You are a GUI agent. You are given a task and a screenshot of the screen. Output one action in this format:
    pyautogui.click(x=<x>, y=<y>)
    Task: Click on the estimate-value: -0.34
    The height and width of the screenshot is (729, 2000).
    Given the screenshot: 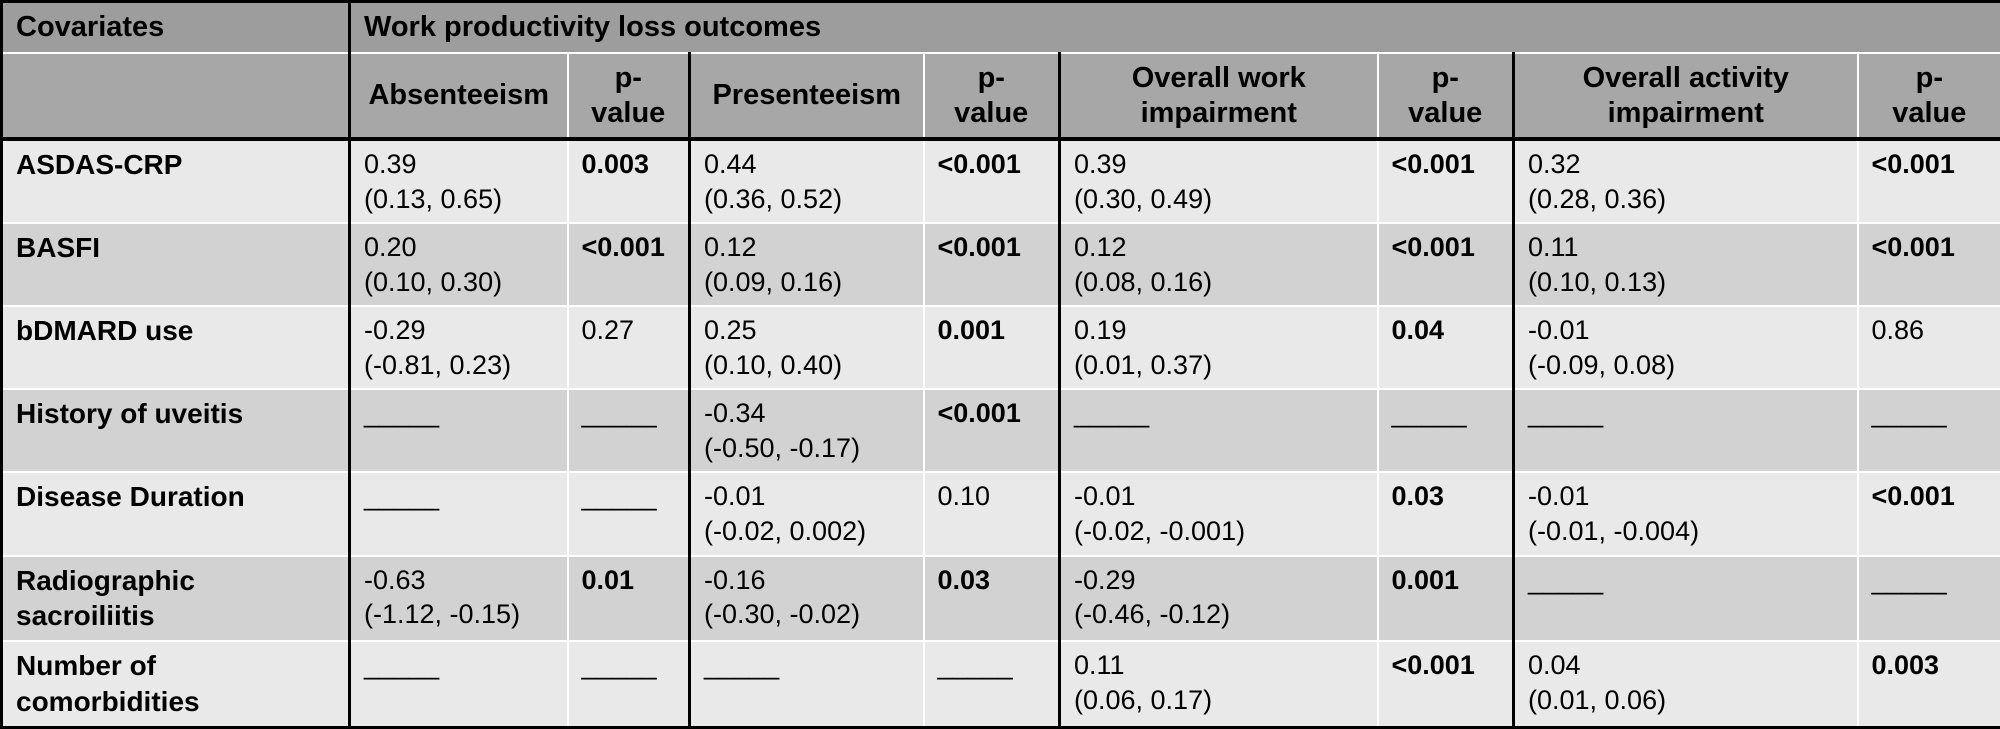 What is the action you would take?
    pyautogui.click(x=807, y=413)
    